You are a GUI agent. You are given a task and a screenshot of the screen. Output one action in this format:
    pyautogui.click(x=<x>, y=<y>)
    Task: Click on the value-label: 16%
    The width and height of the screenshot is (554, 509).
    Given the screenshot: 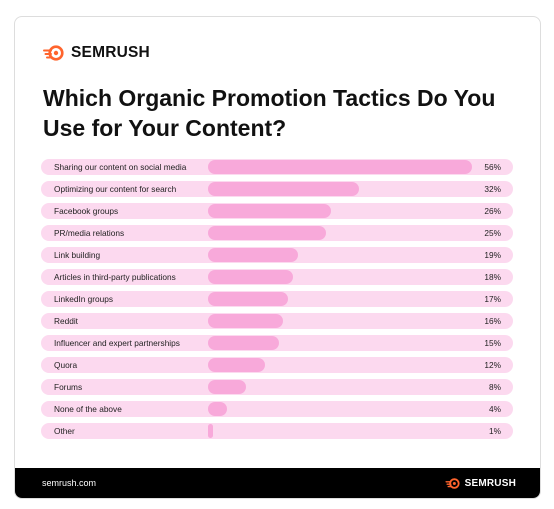 What is the action you would take?
    pyautogui.click(x=492, y=321)
    